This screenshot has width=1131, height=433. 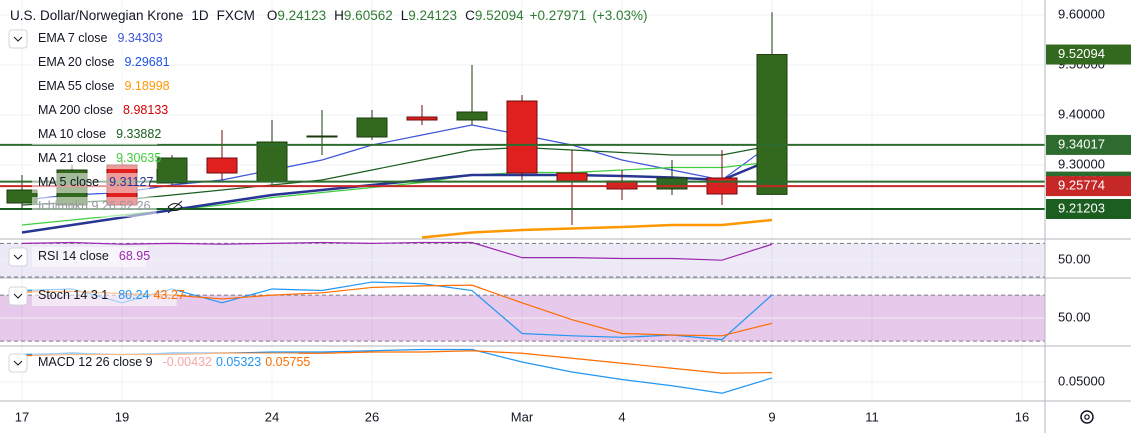 I want to click on text-part: MA 21 close, so click(x=72, y=158).